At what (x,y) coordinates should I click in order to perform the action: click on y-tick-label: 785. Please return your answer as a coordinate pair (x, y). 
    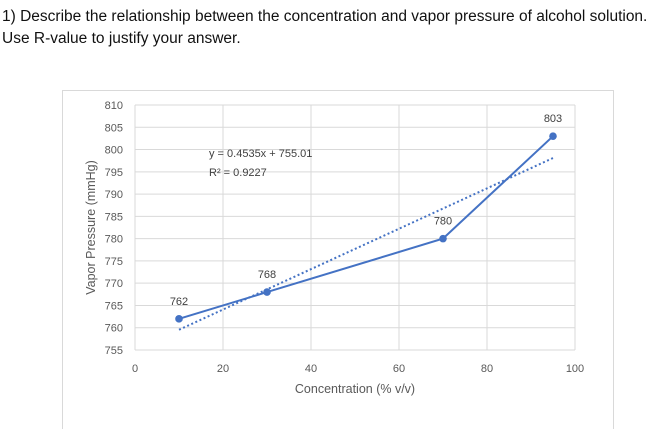
    Looking at the image, I should click on (114, 217).